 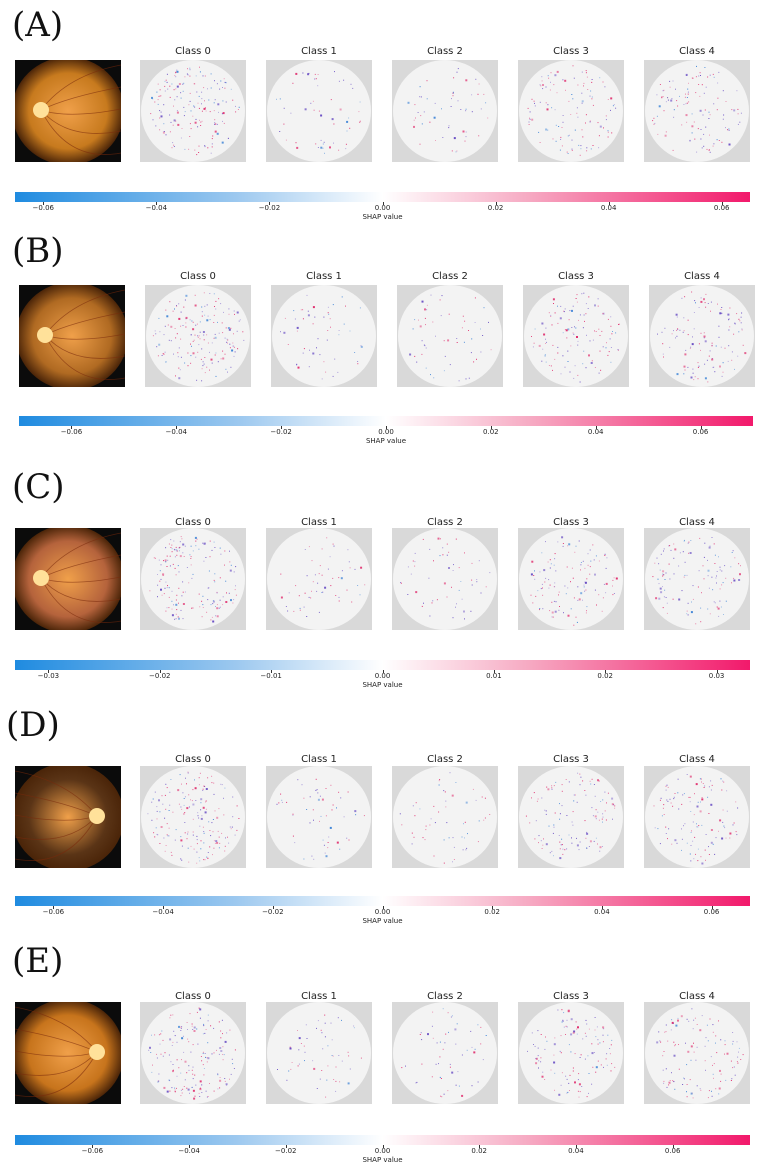 I want to click on panel-label: (B), so click(x=38, y=251).